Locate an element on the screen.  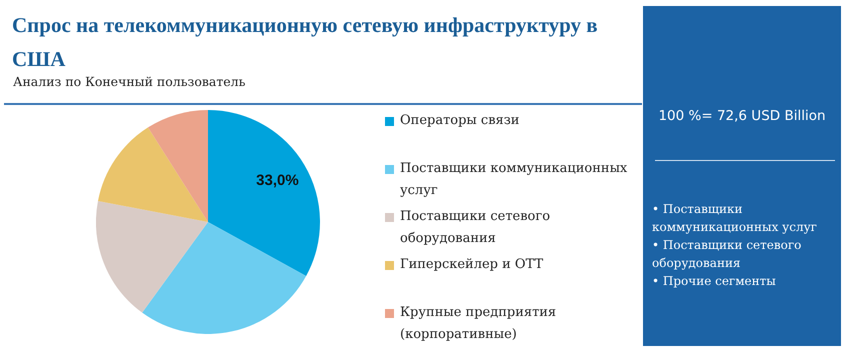
text: • Прочие сегменты is located at coordinates (714, 281).